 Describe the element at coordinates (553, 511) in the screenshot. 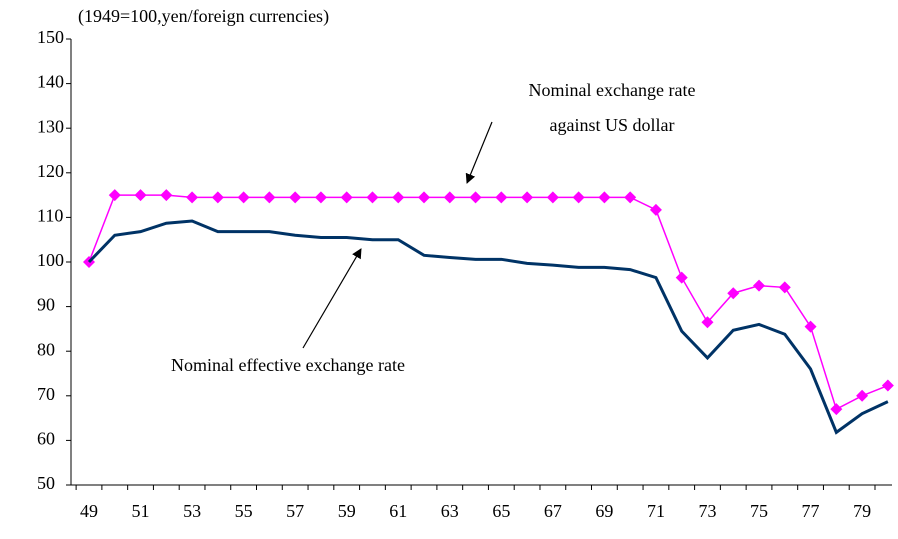

I see `x-tick-label: 67` at that location.